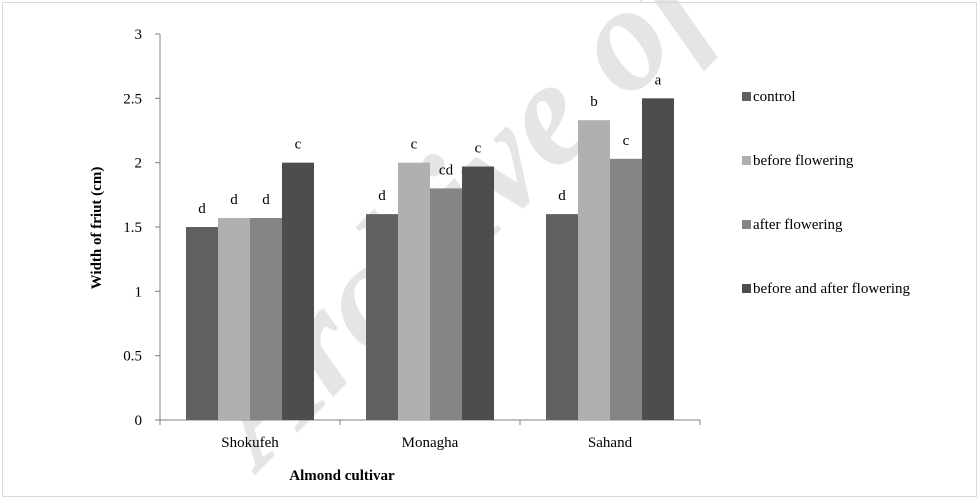 The image size is (979, 499). Describe the element at coordinates (658, 80) in the screenshot. I see `data-label: a` at that location.